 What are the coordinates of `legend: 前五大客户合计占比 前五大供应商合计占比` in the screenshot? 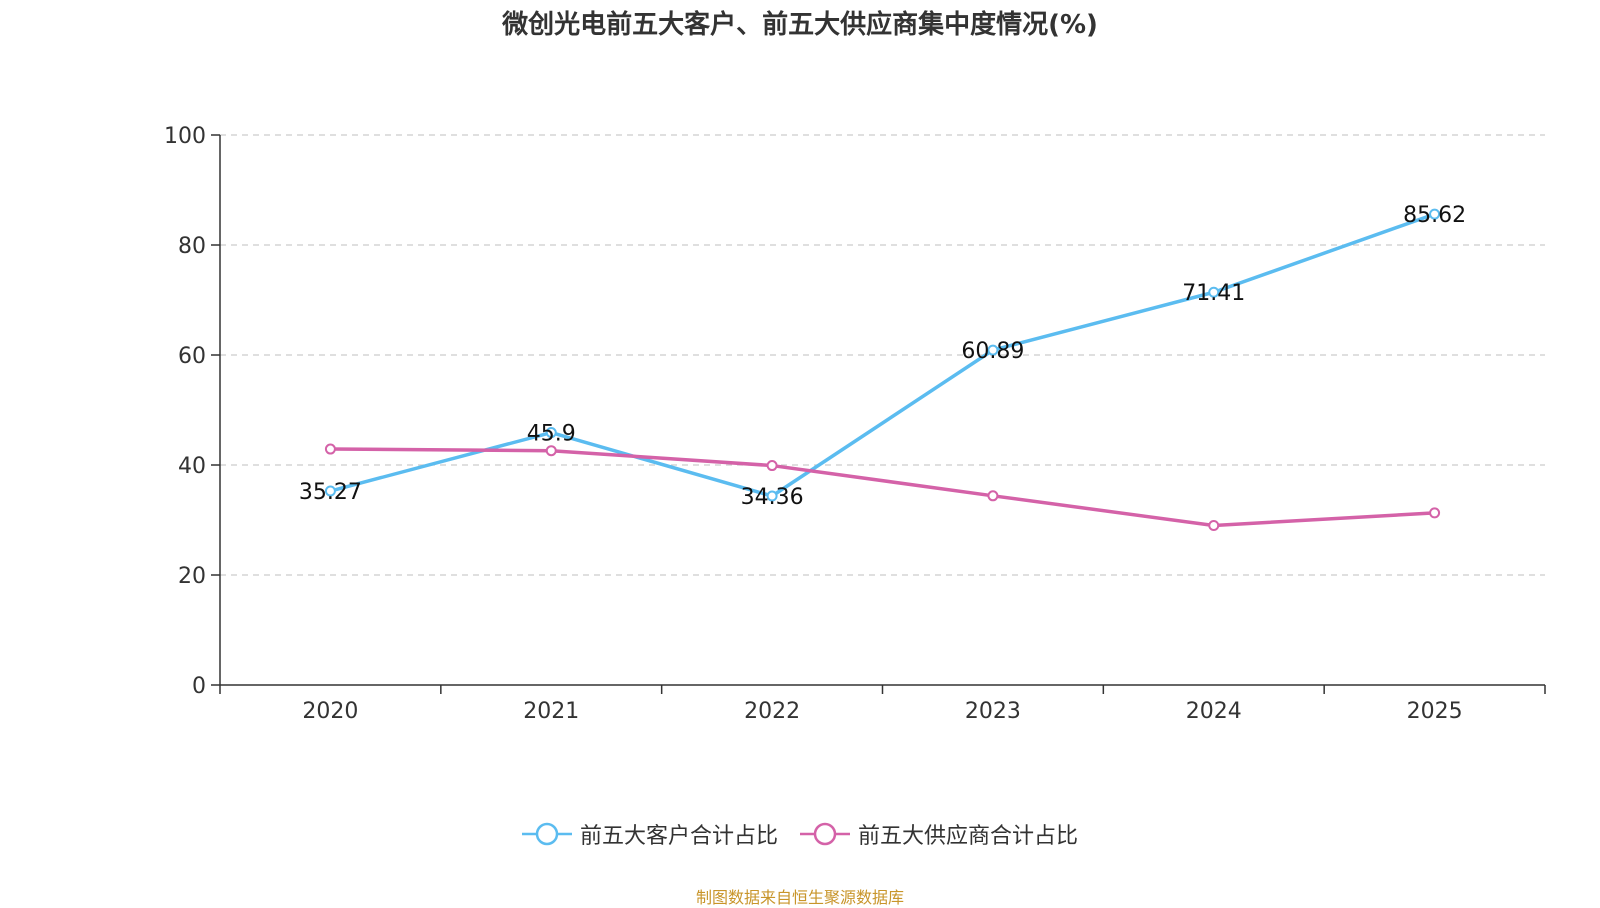 It's located at (800, 834).